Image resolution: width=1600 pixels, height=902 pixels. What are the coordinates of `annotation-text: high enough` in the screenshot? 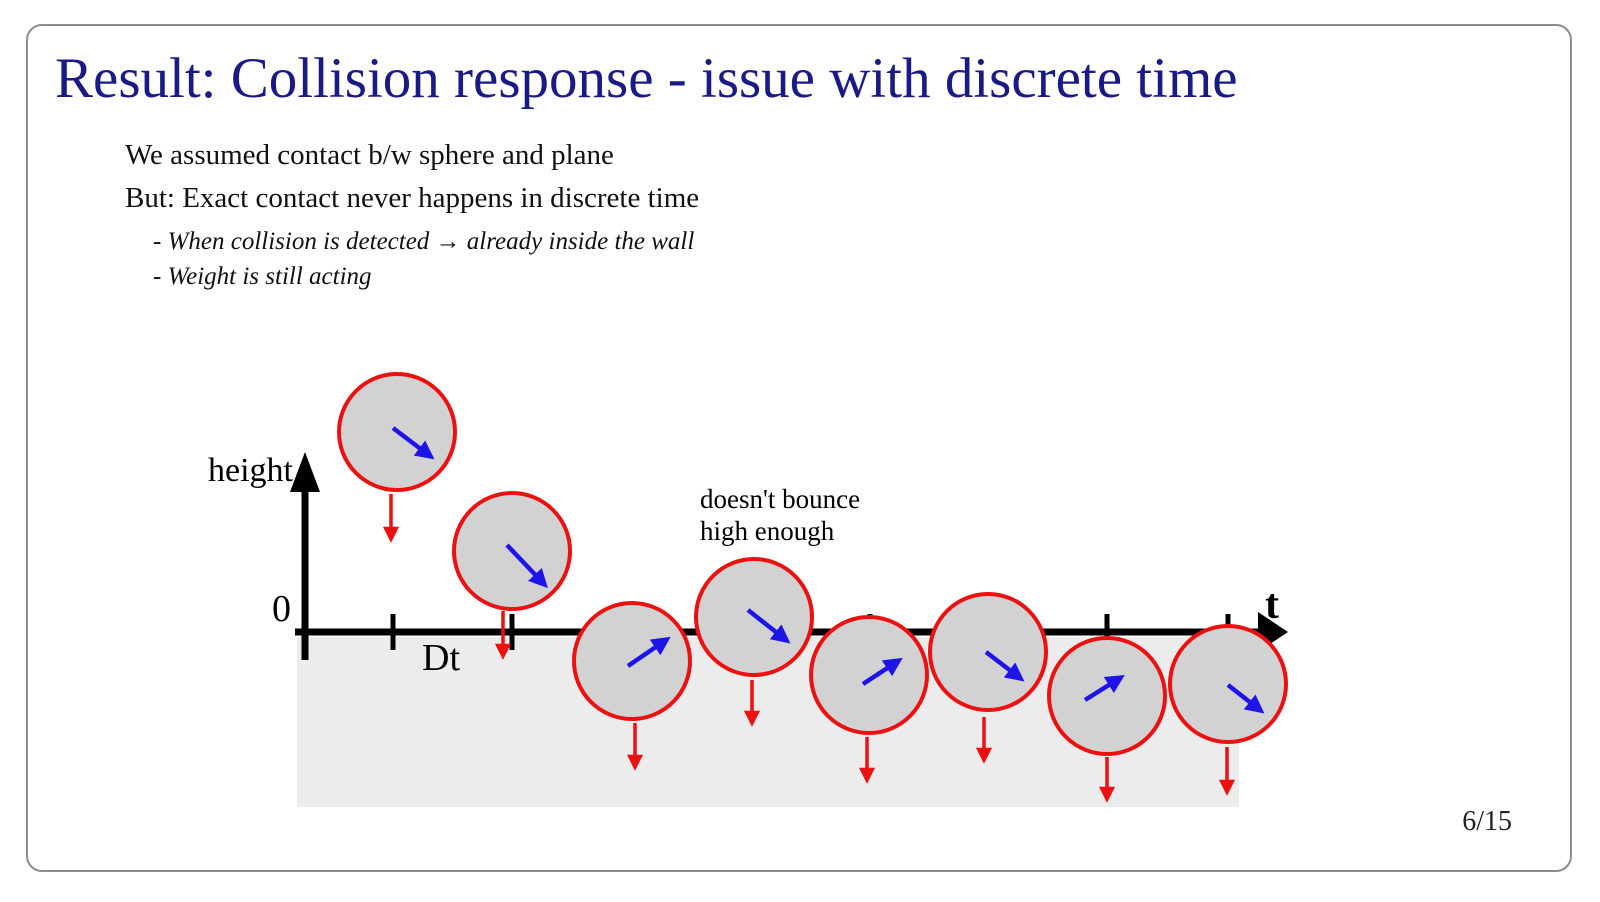 It's located at (767, 531).